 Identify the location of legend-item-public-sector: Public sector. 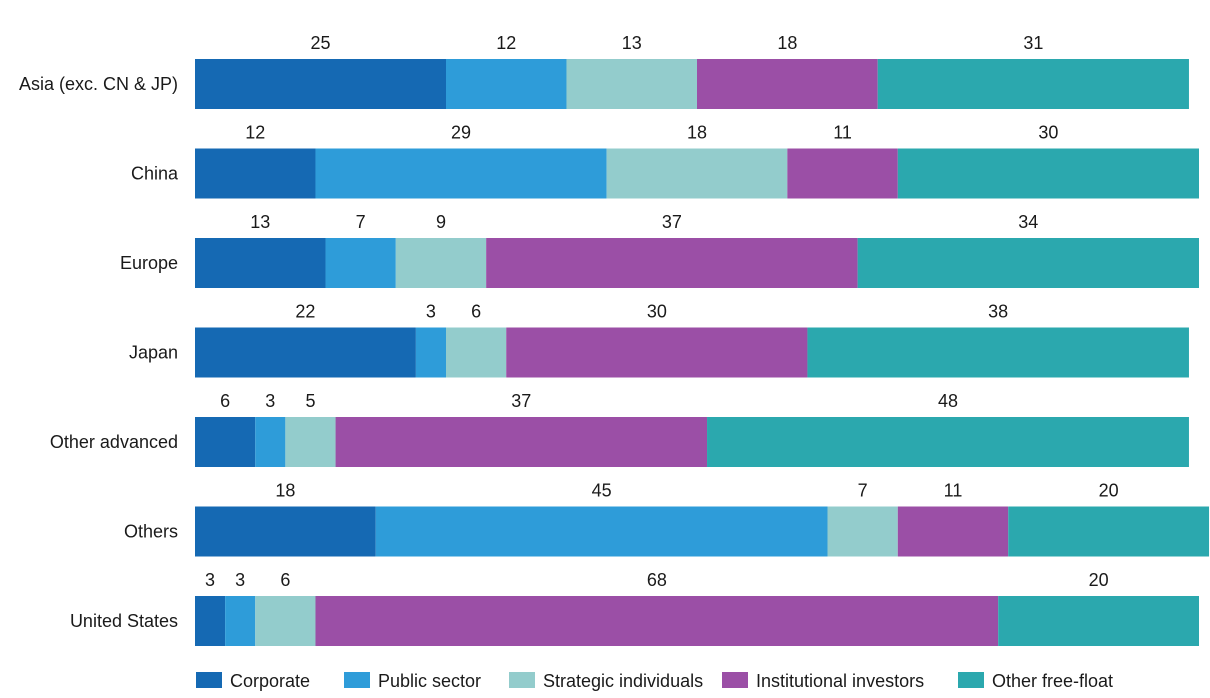
(412, 681).